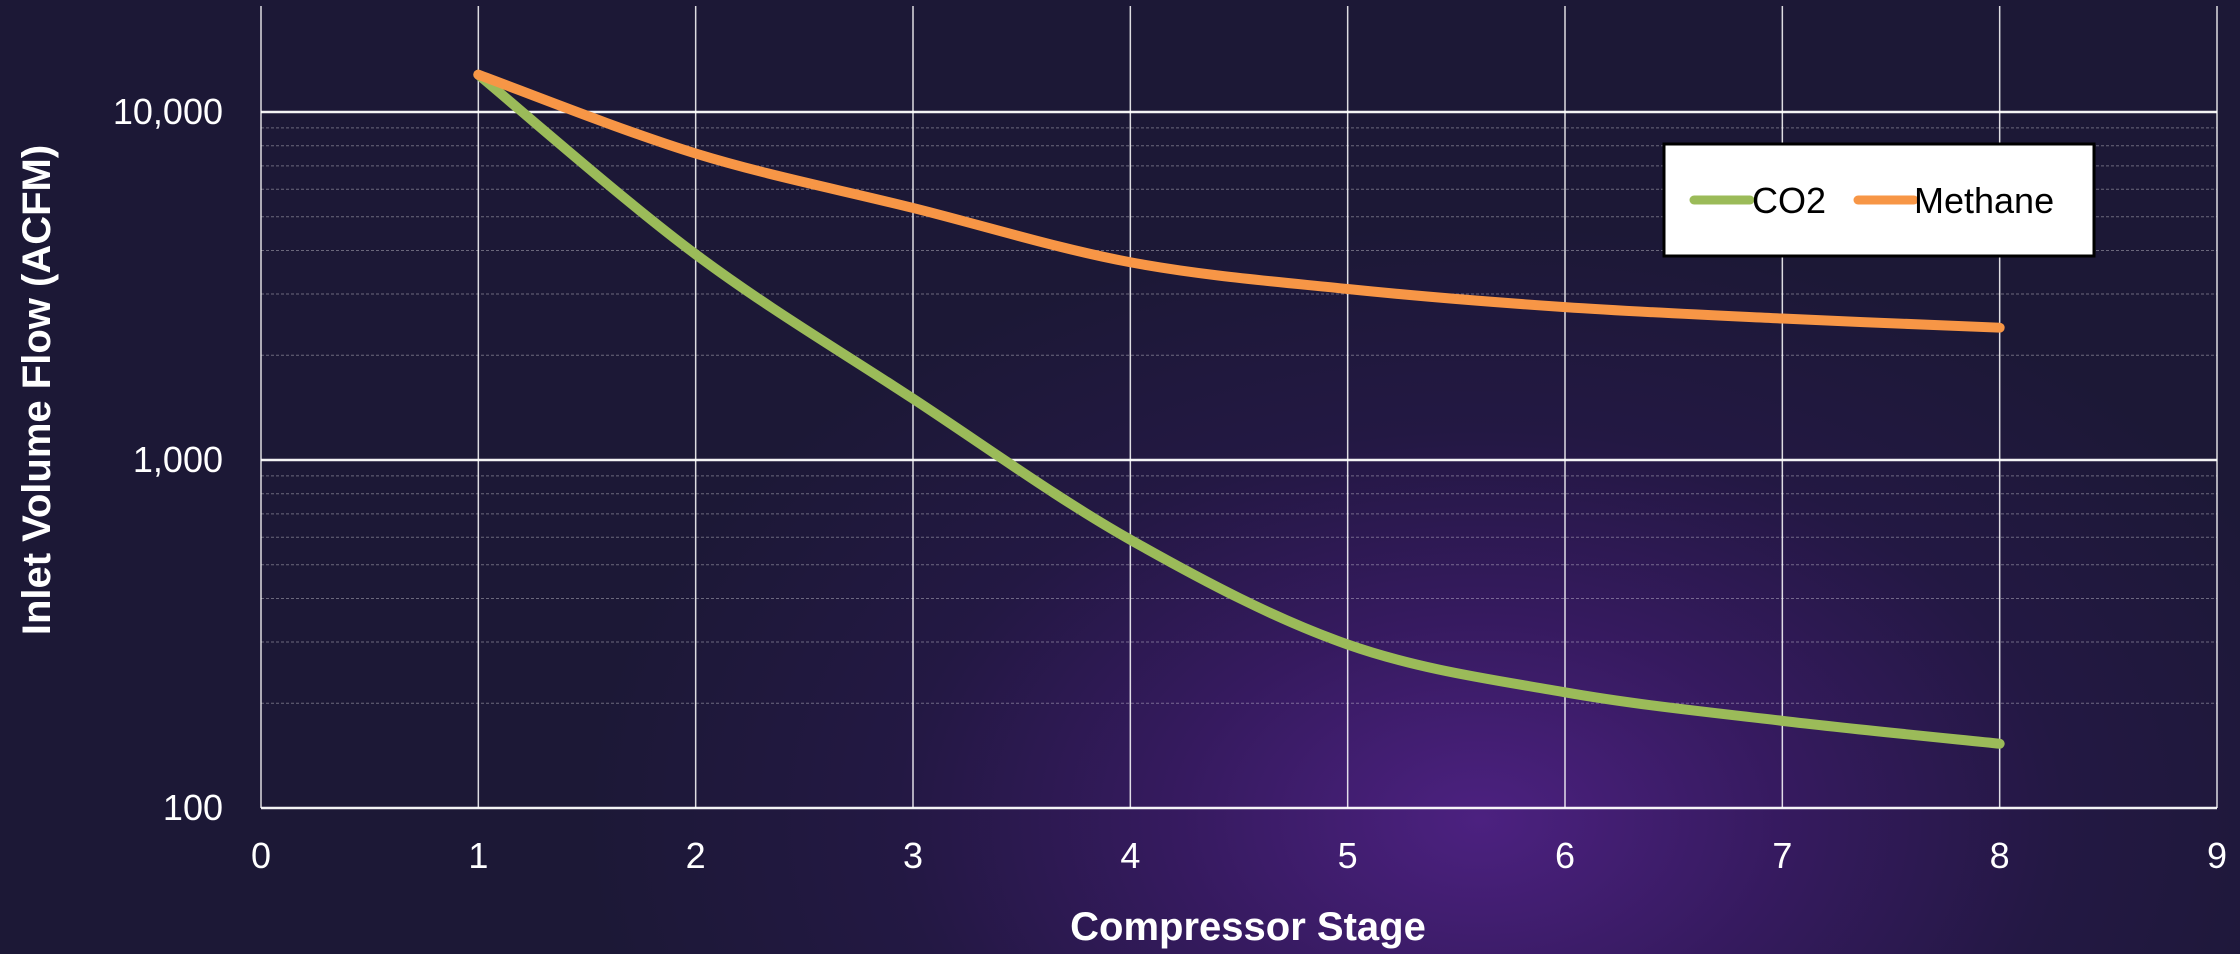 Image resolution: width=2240 pixels, height=954 pixels. What do you see at coordinates (193, 807) in the screenshot?
I see `y-tick-label-0: 100` at bounding box center [193, 807].